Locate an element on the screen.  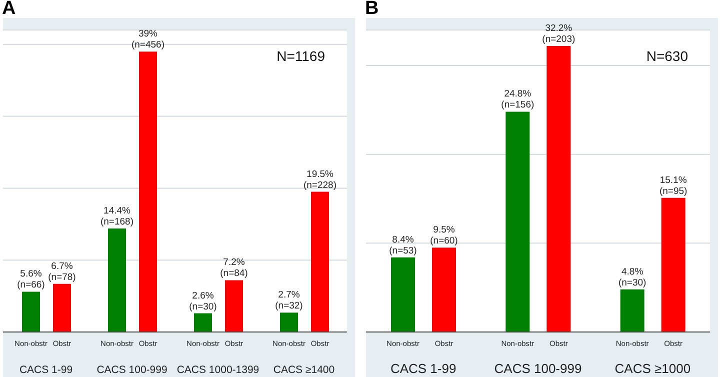
data-label: 39% (n=456) is located at coordinates (148, 39).